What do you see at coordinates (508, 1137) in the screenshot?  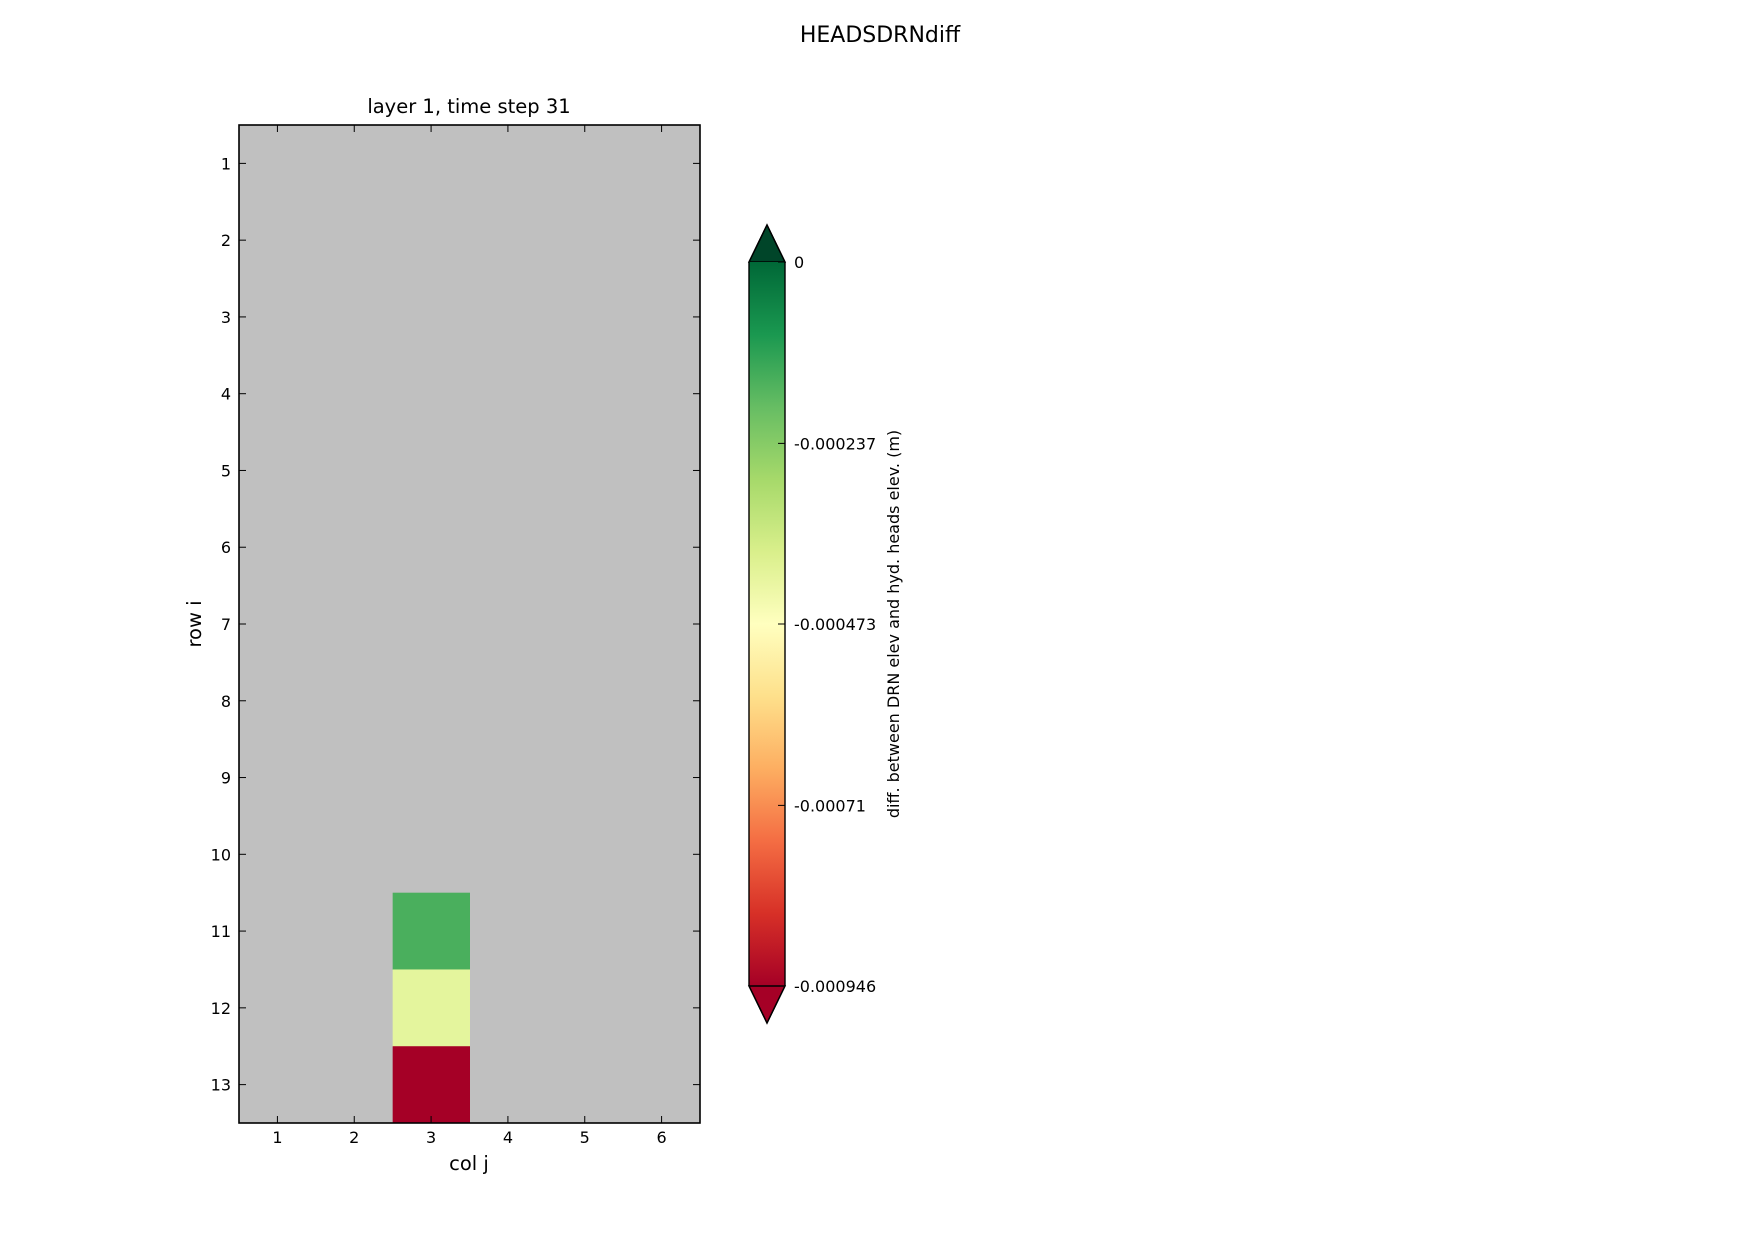 I see `x-tick-label: 4` at bounding box center [508, 1137].